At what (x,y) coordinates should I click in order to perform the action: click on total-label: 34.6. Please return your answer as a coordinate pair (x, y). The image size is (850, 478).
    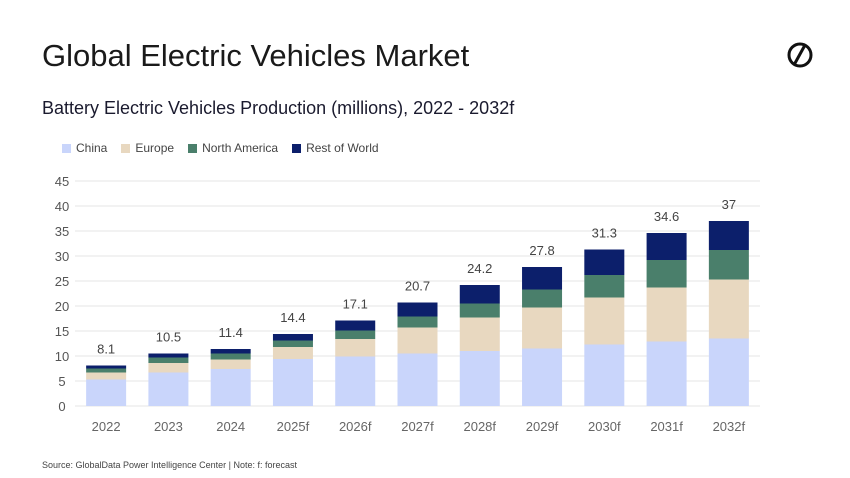
    Looking at the image, I should click on (666, 216).